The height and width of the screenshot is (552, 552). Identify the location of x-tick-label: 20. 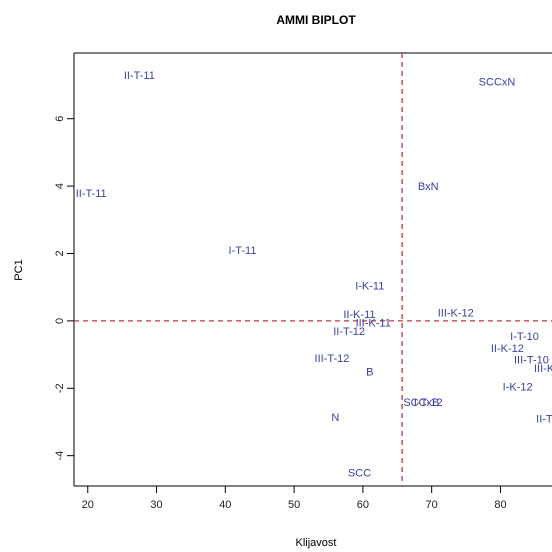
(88, 505).